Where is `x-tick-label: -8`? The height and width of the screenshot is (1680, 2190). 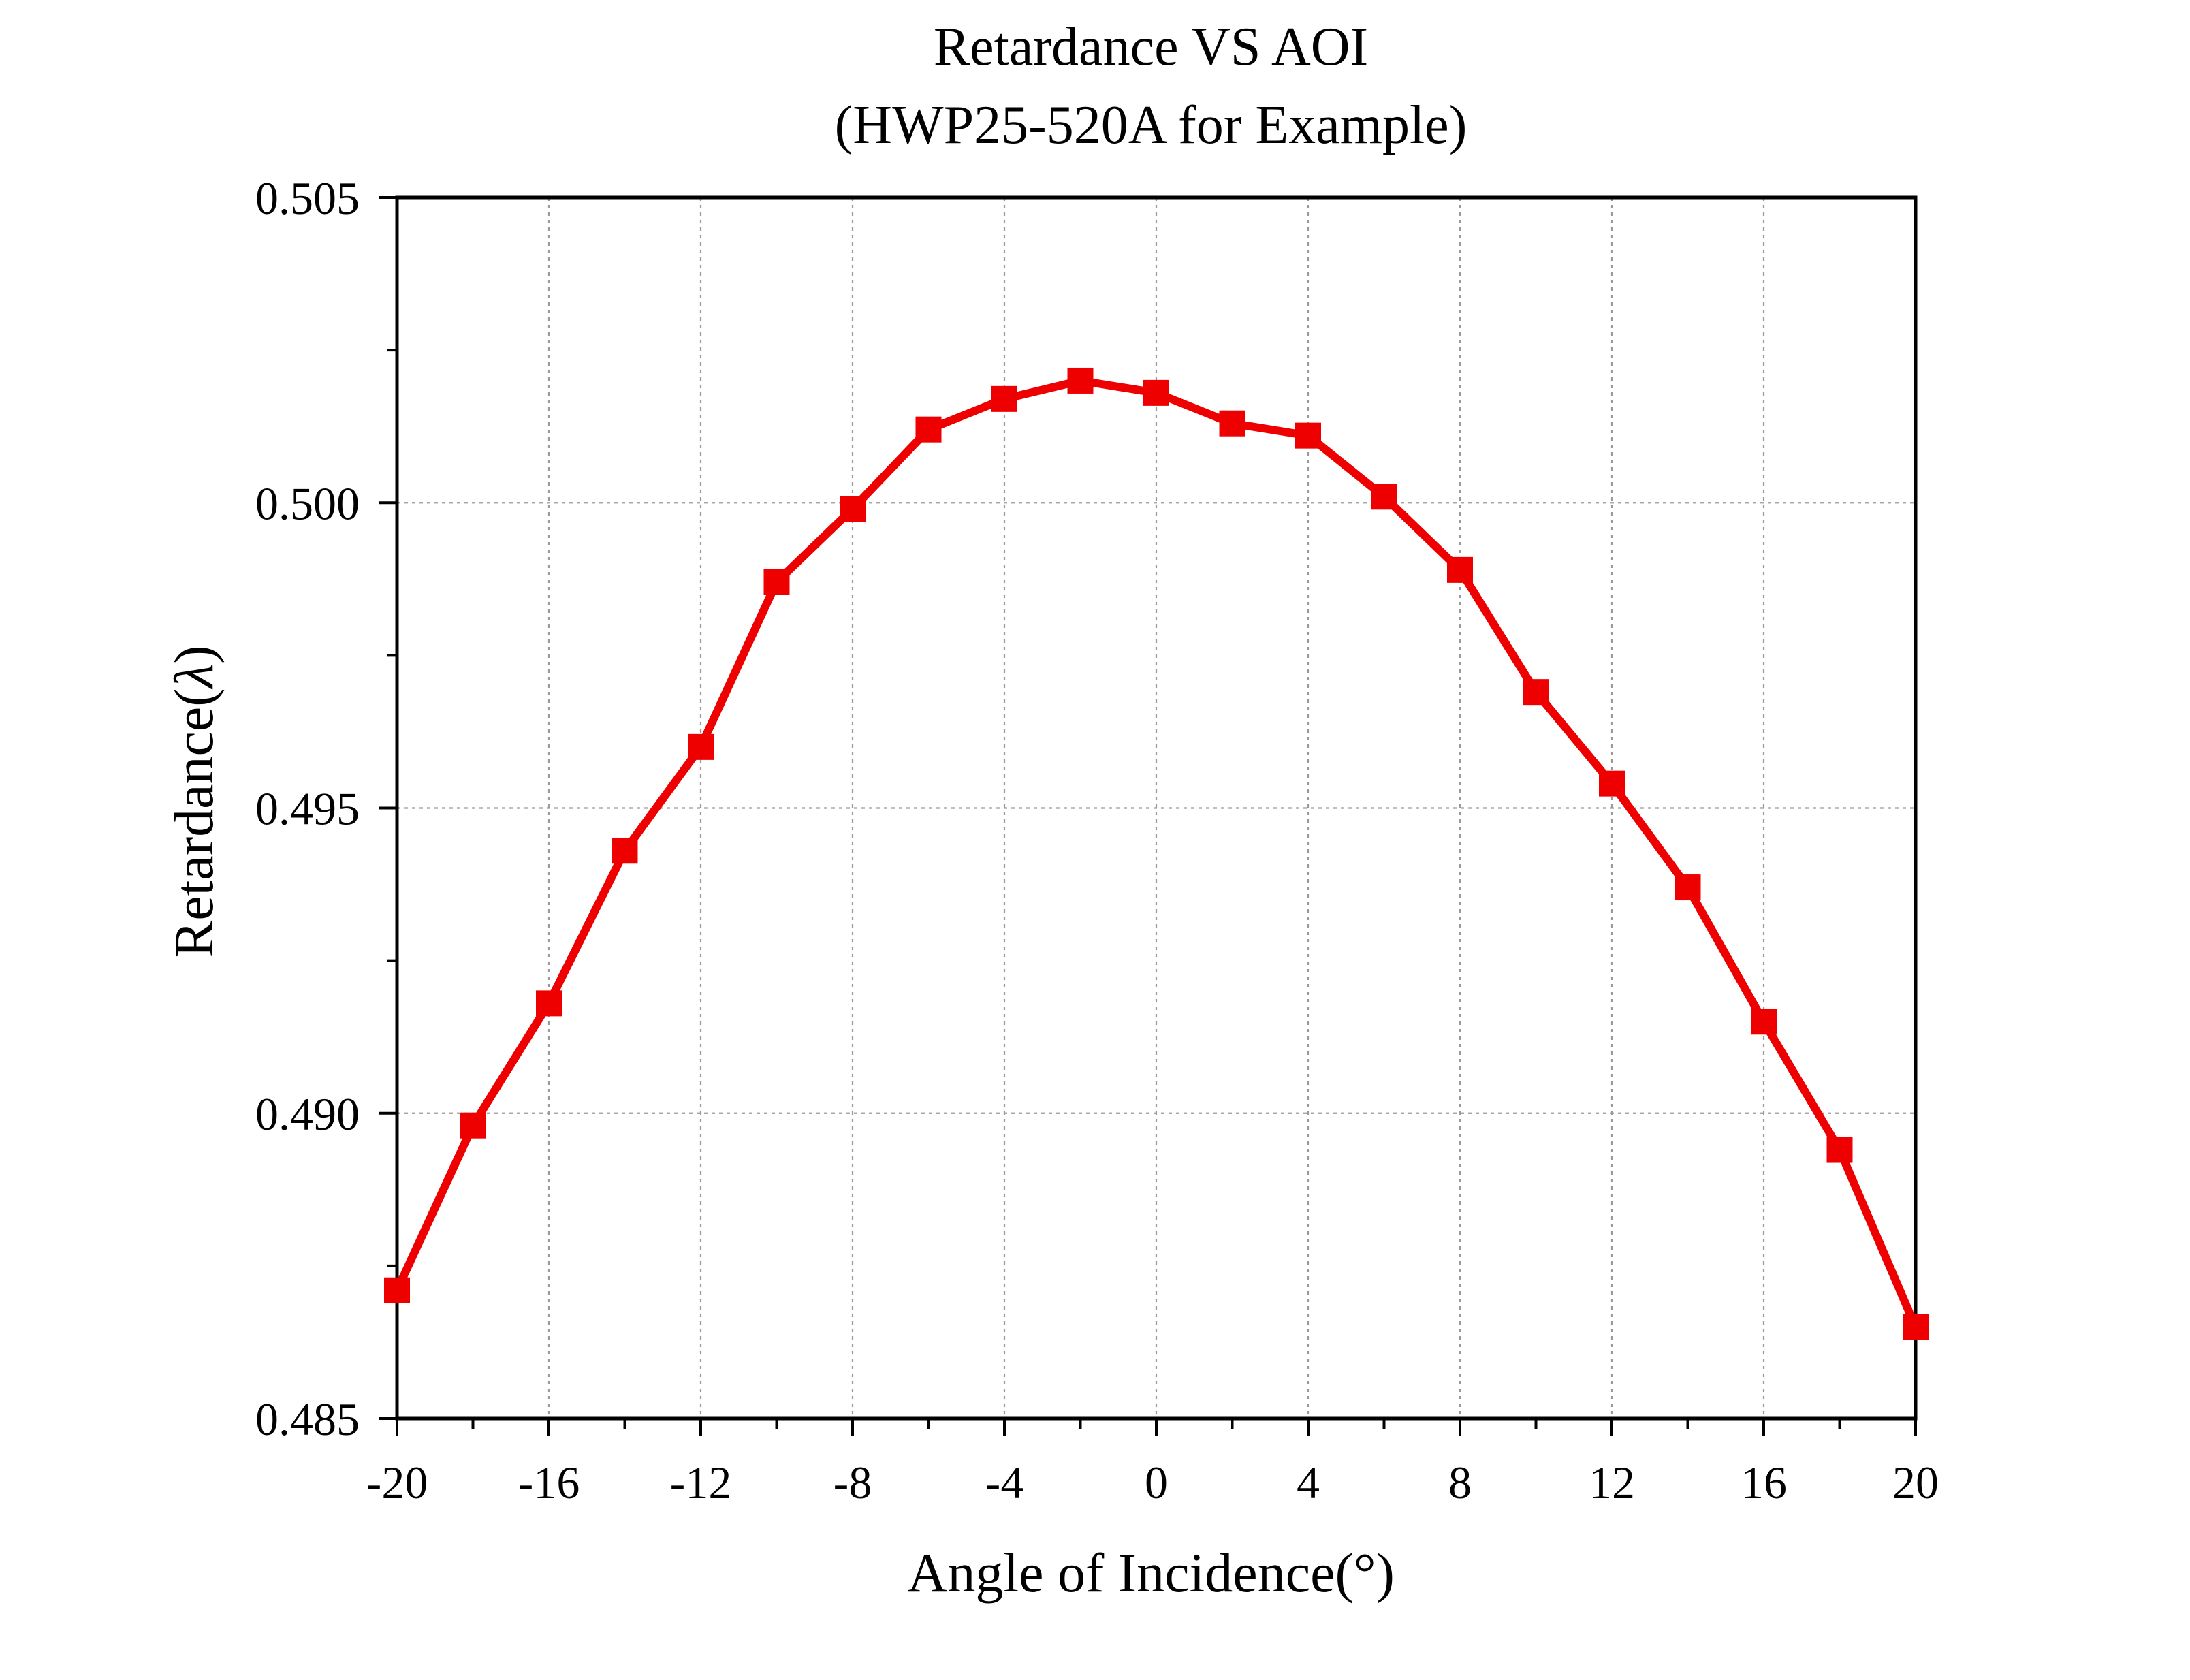 x-tick-label: -8 is located at coordinates (853, 1482).